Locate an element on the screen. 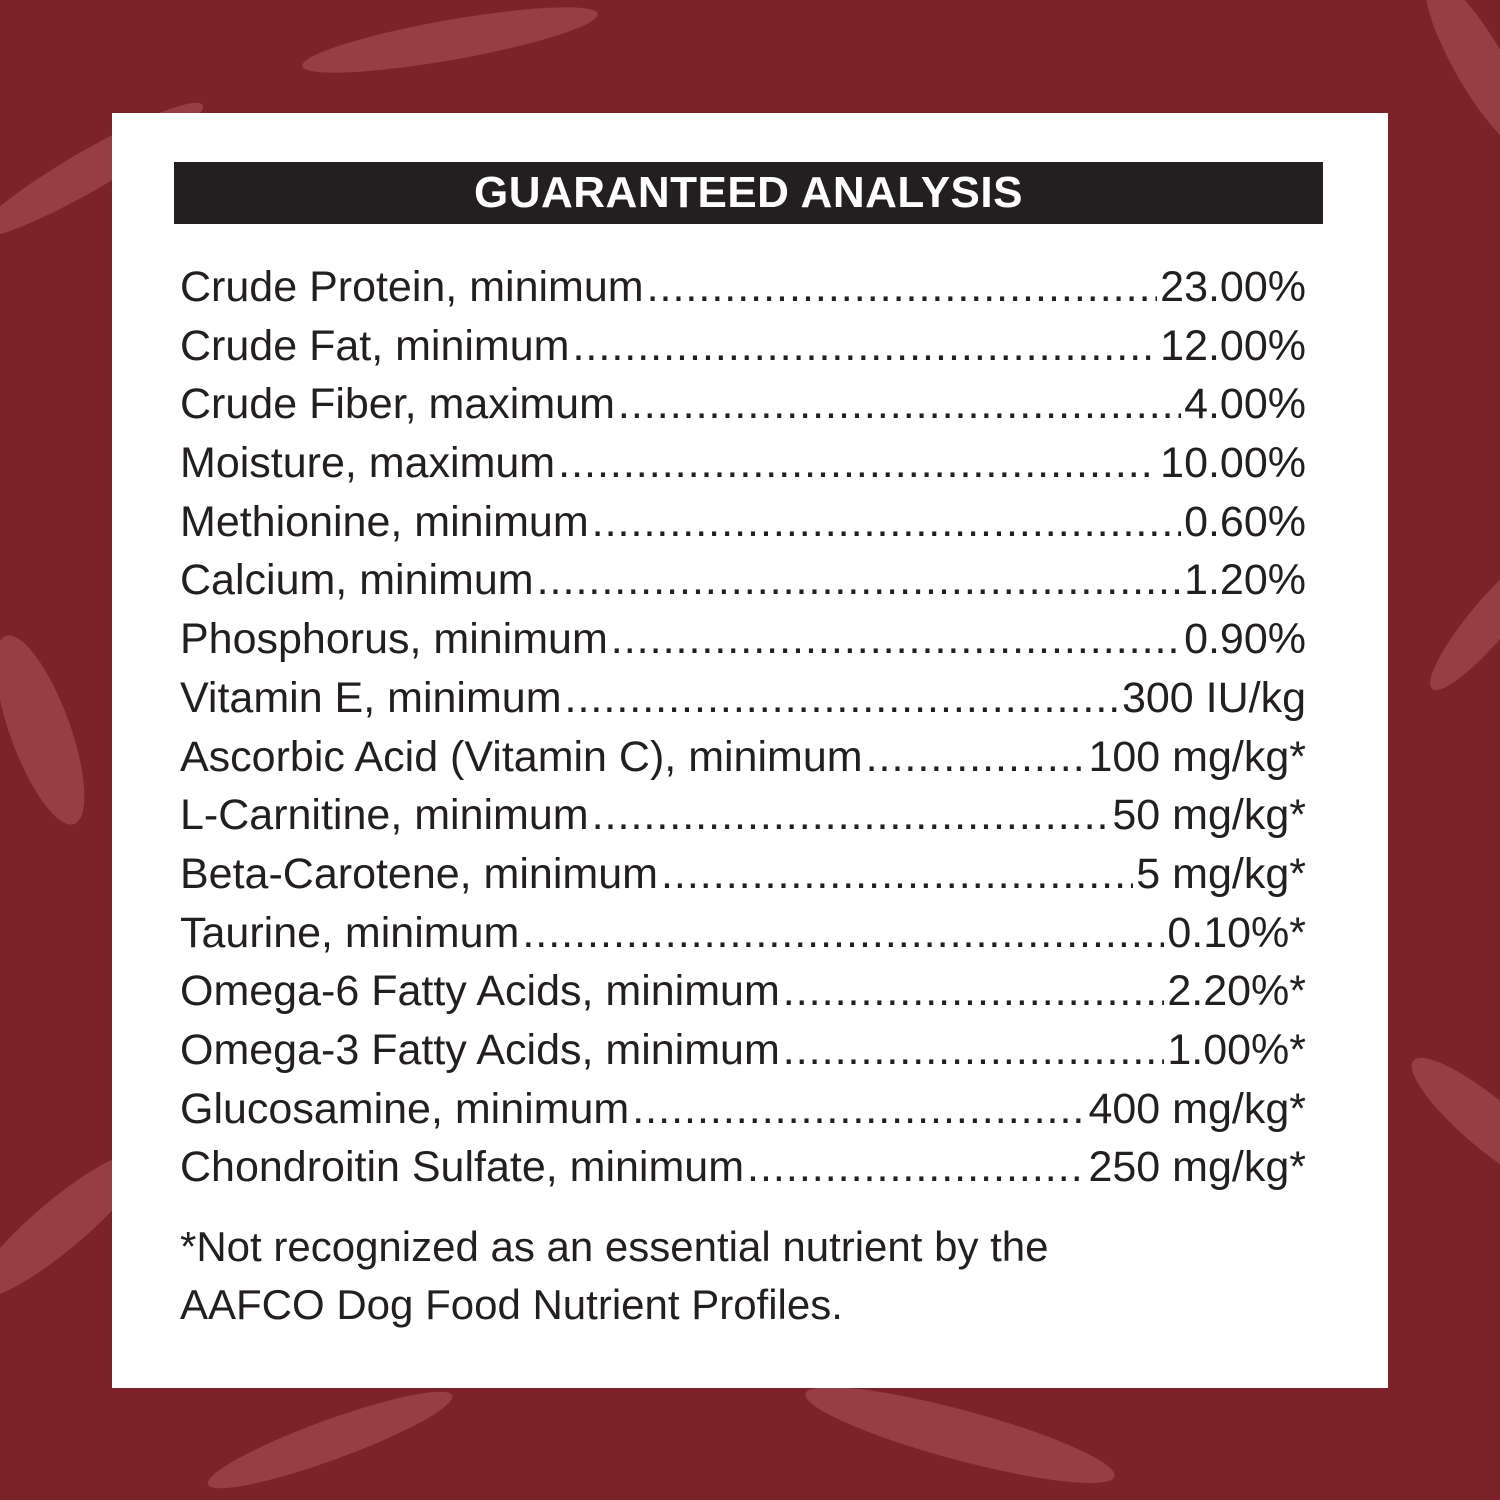  nutrient-row: Methionine, minimum 0.60% is located at coordinates (743, 527).